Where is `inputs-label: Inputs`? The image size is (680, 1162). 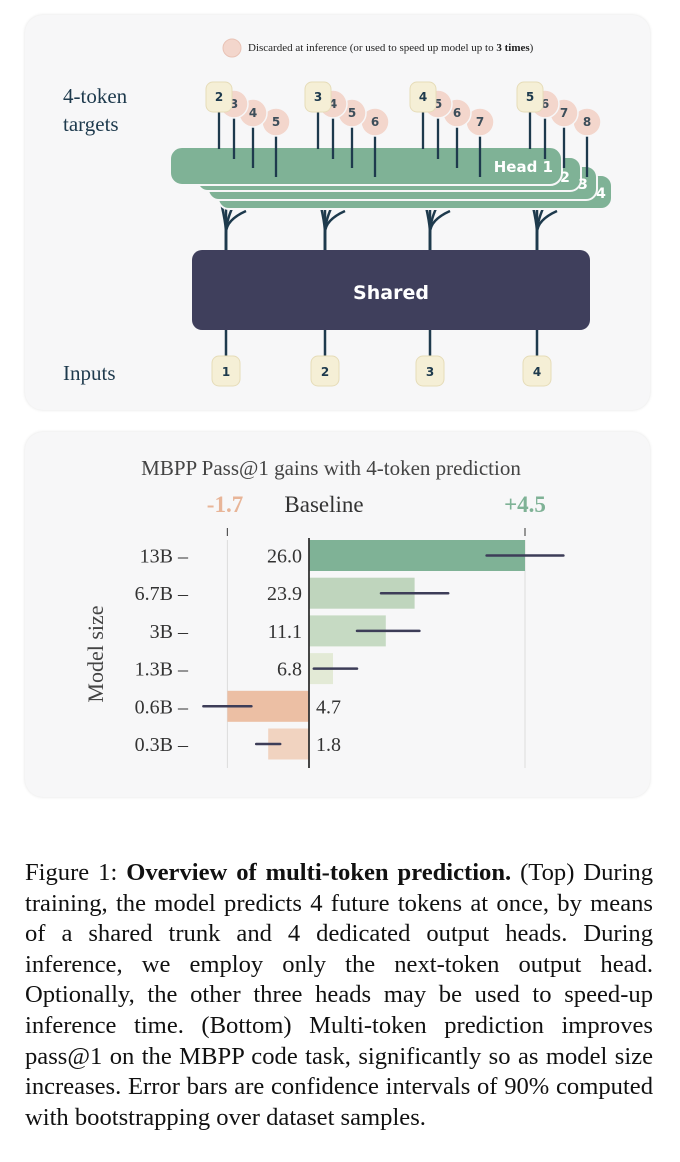
inputs-label: Inputs is located at coordinates (89, 373).